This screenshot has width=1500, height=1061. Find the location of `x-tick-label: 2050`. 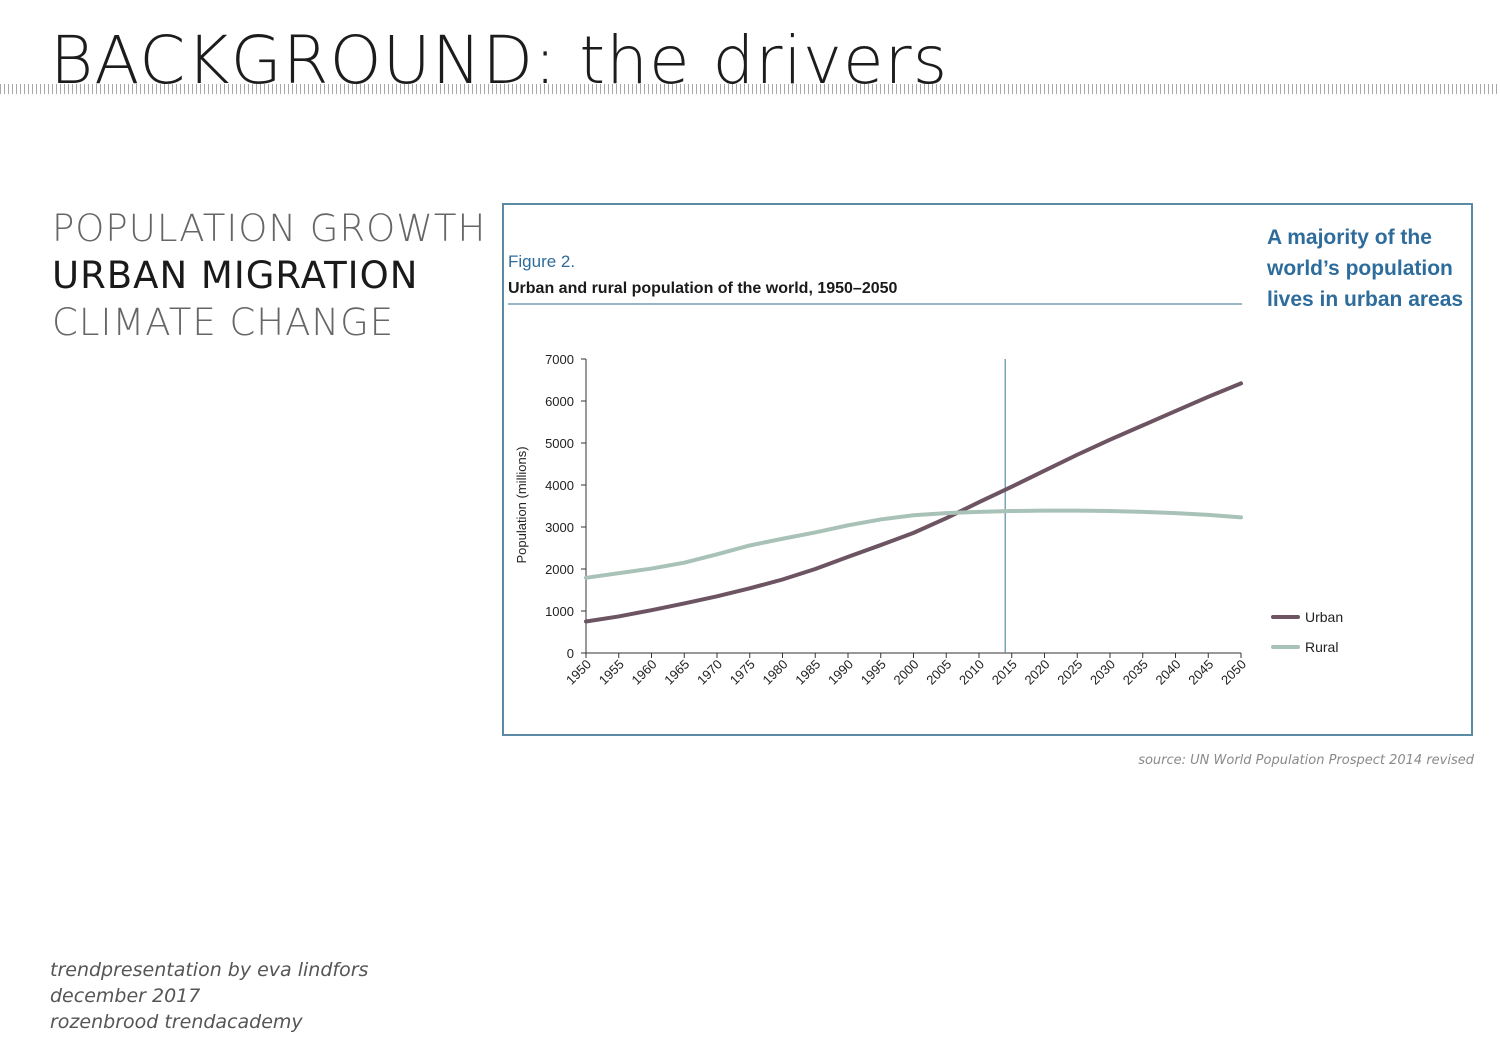

x-tick-label: 2050 is located at coordinates (1233, 672).